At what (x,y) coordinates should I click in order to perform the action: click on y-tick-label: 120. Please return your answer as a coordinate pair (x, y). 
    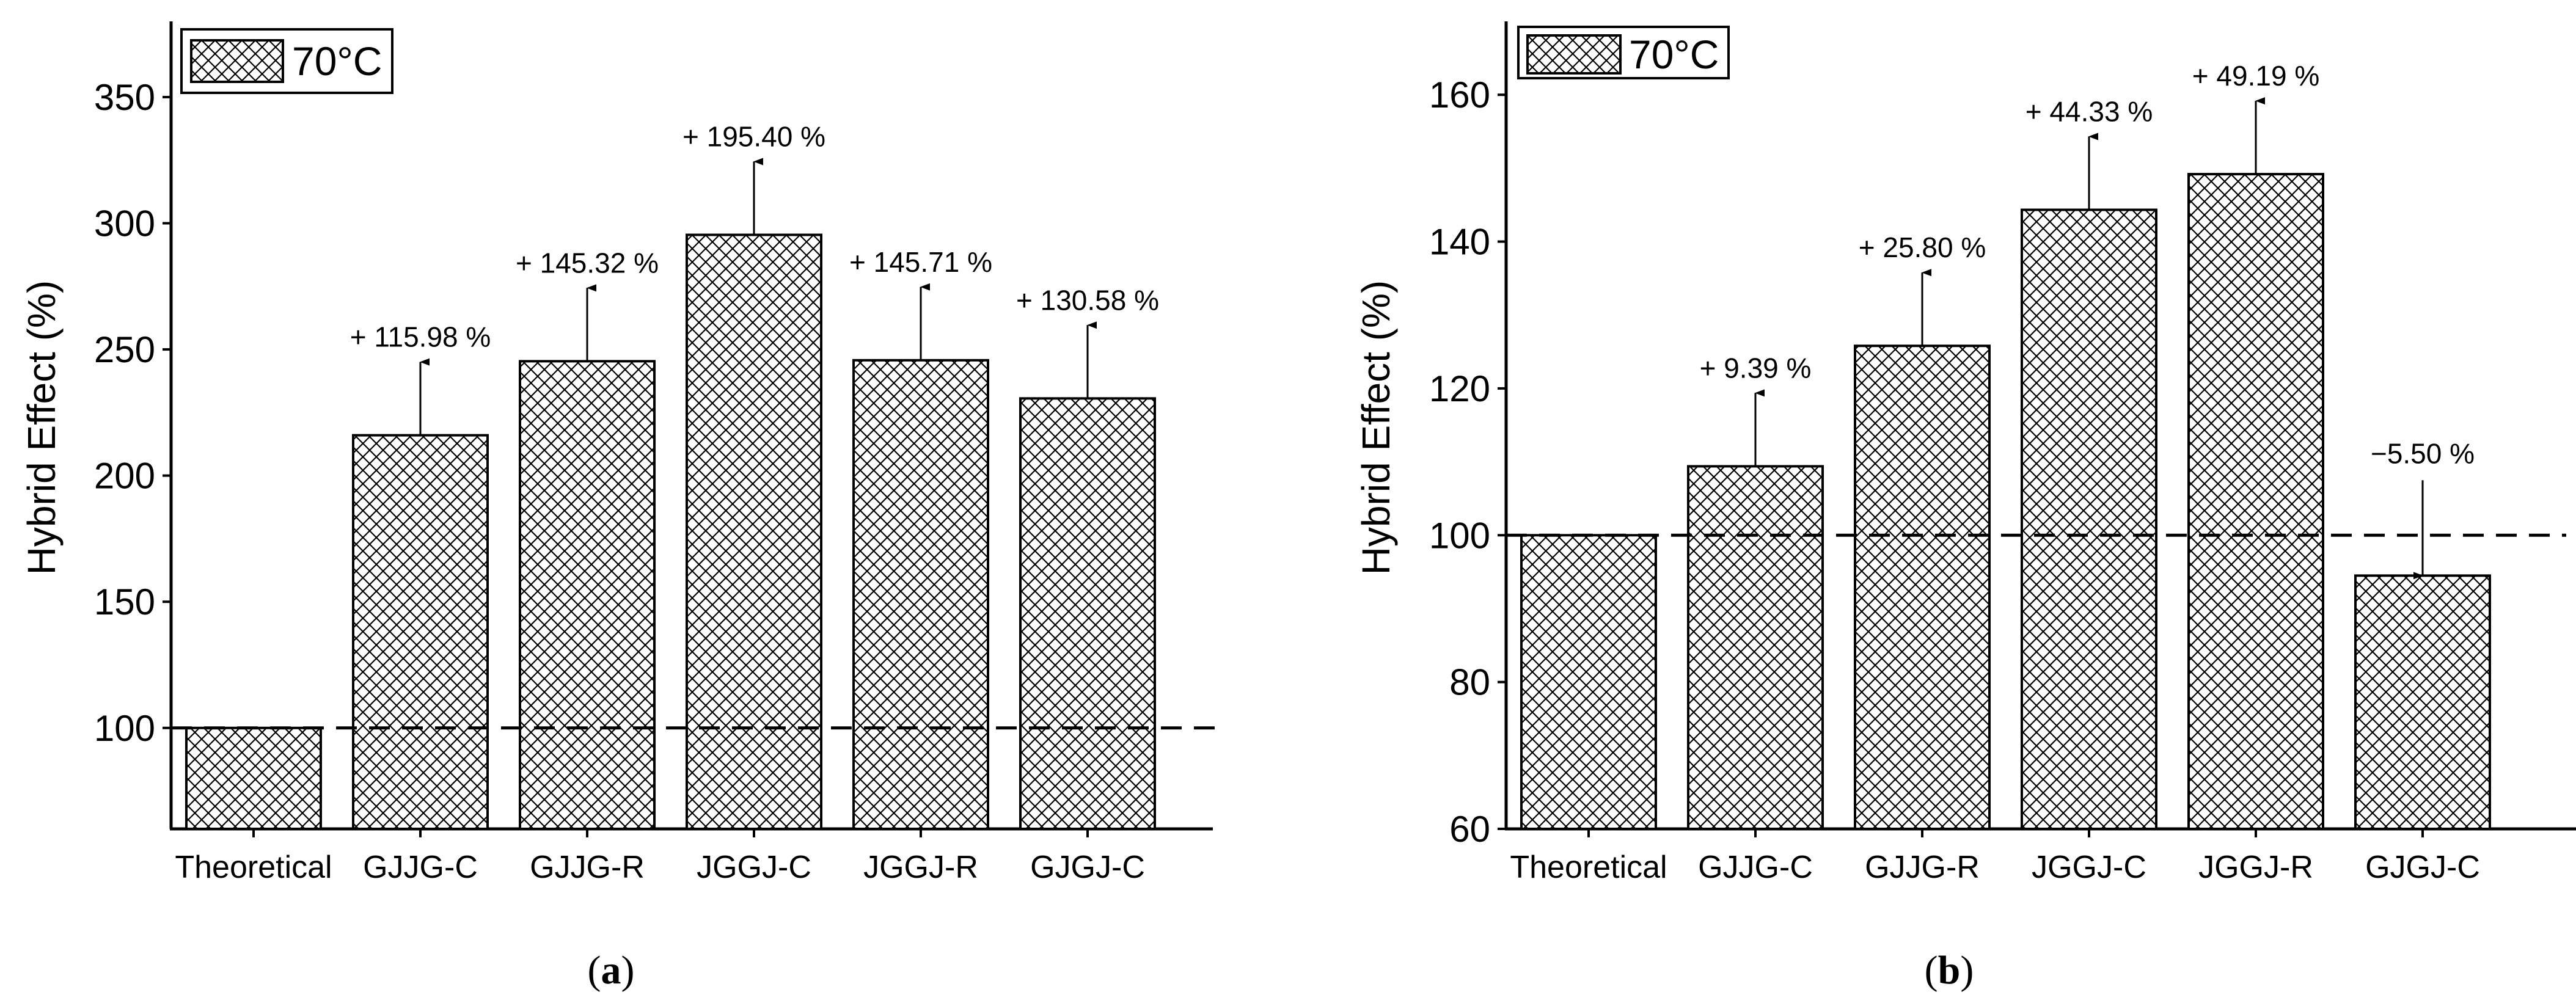
    Looking at the image, I should click on (1459, 389).